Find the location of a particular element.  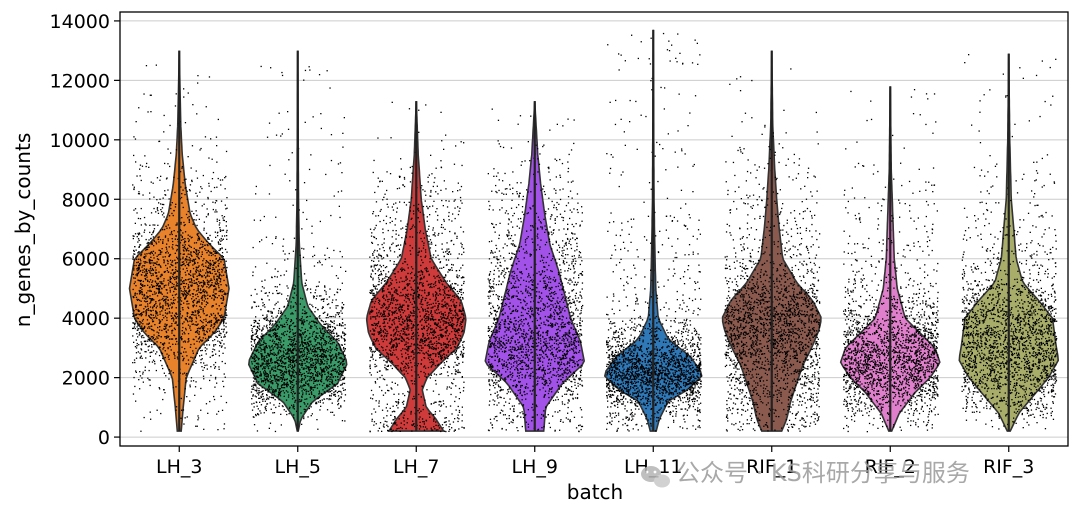

wechat-icon is located at coordinates (655, 477).